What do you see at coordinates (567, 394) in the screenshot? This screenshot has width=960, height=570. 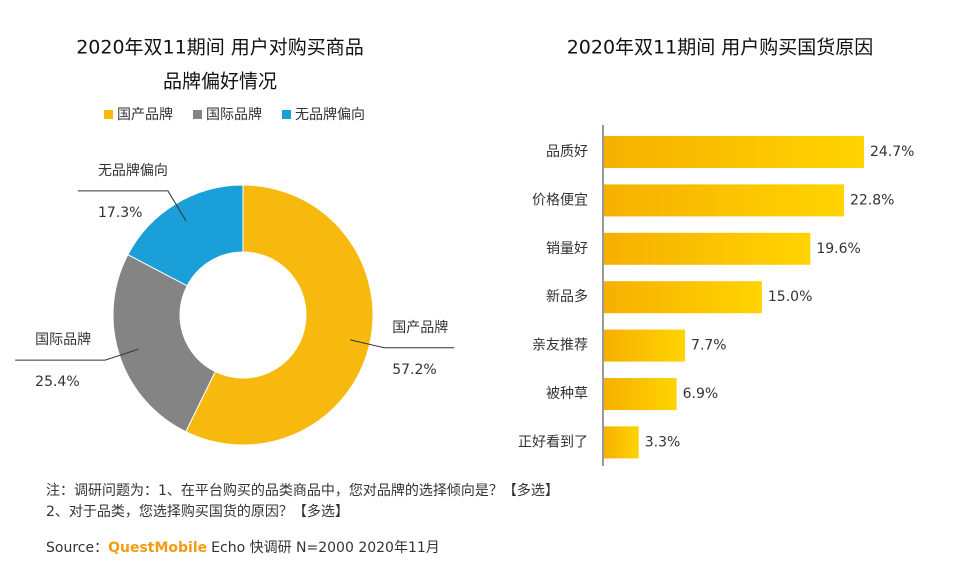 I see `y-tick-label: 被种草` at bounding box center [567, 394].